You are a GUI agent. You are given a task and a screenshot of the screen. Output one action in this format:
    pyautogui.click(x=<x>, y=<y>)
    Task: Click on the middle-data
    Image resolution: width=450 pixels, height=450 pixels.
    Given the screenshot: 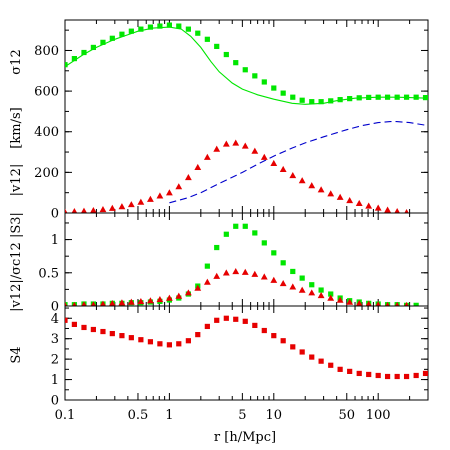 What is the action you would take?
    pyautogui.click(x=242, y=264)
    